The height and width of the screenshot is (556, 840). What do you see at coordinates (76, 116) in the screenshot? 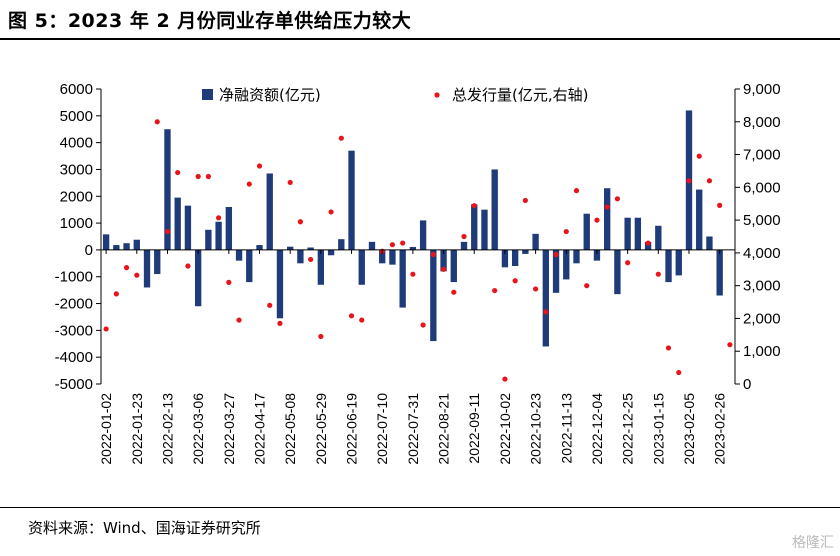
I see `left-axis-tick-label: 5000` at bounding box center [76, 116].